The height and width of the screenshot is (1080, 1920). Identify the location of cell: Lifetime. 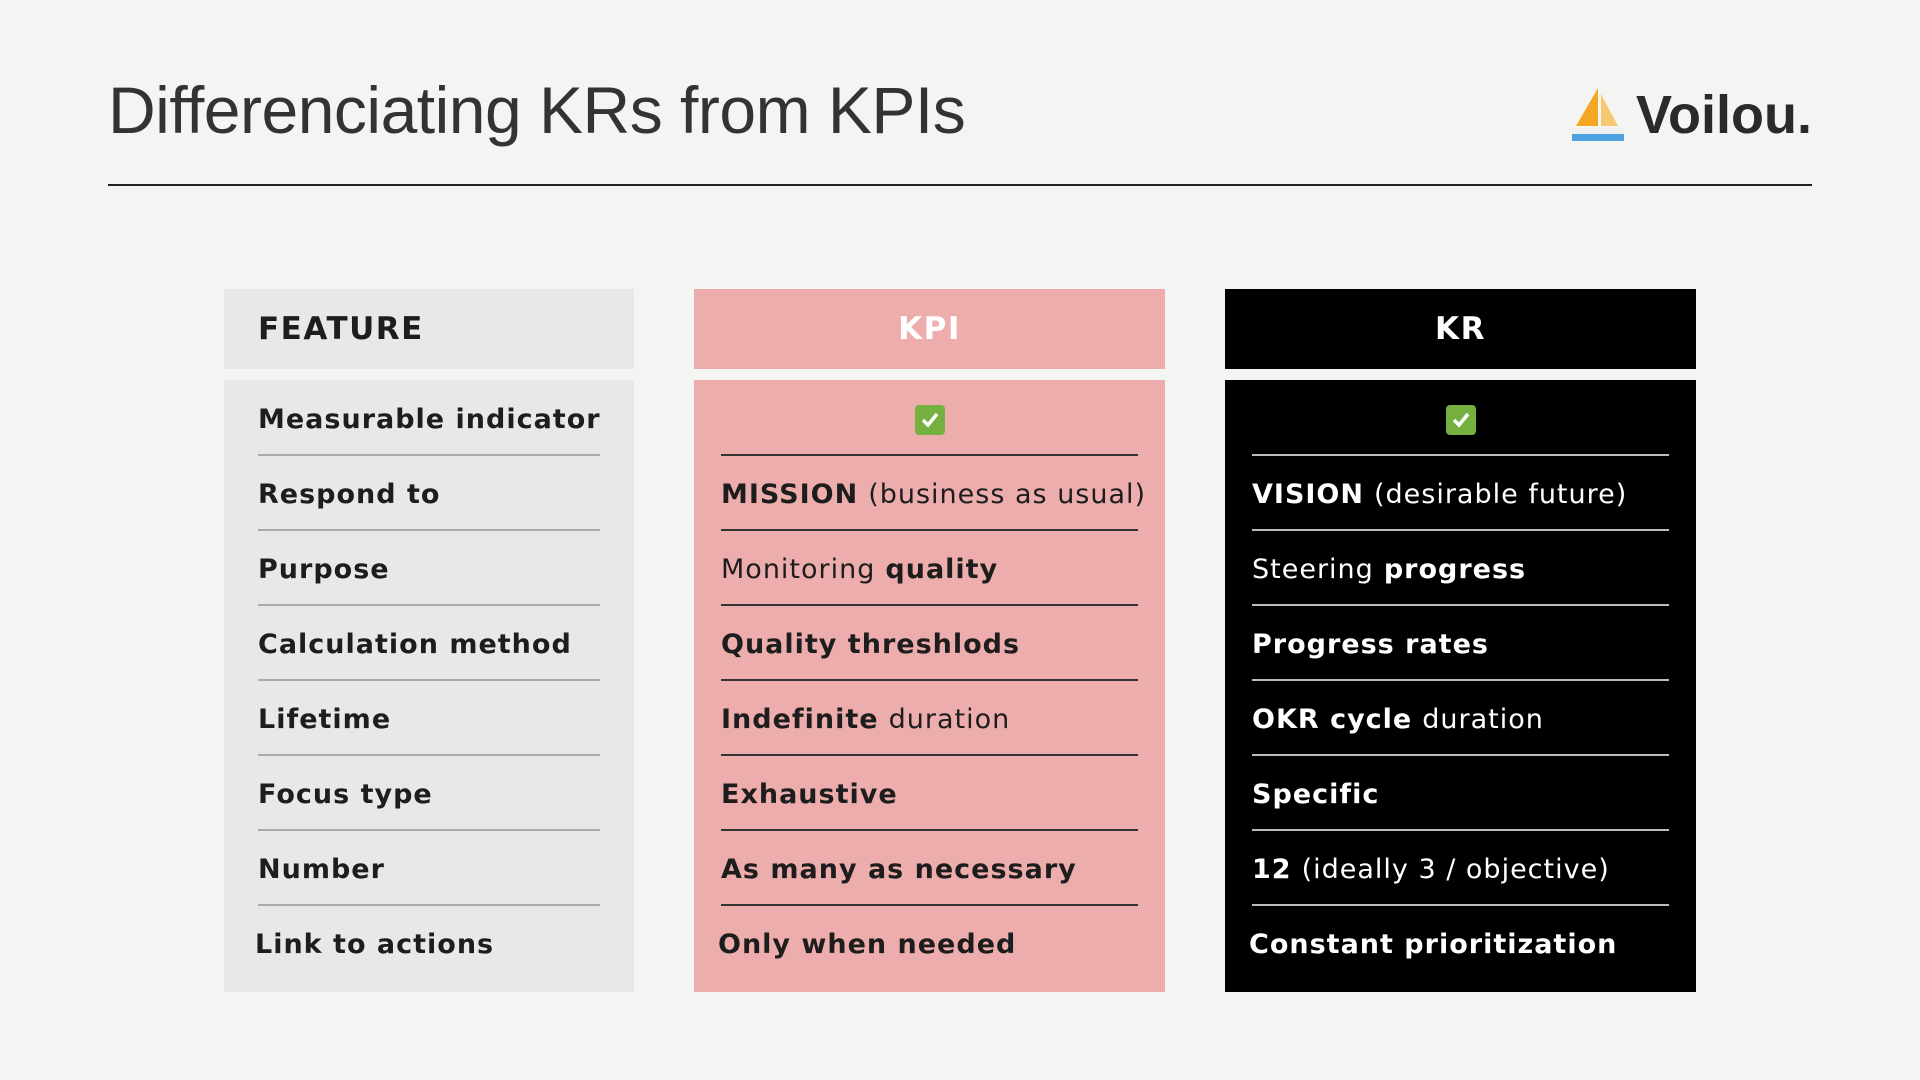
(429, 719).